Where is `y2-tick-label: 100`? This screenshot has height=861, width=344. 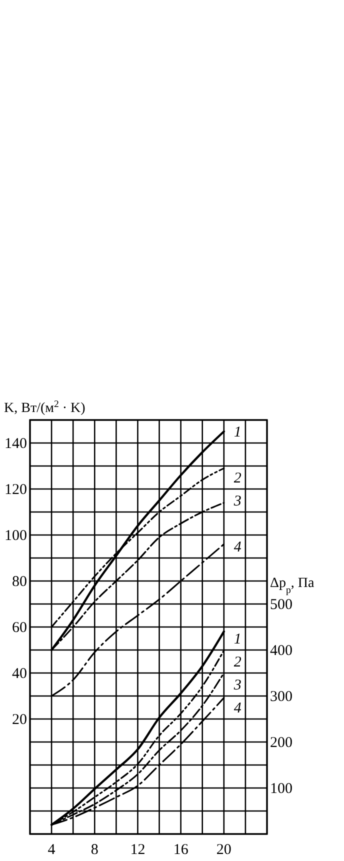 y2-tick-label: 100 is located at coordinates (281, 789).